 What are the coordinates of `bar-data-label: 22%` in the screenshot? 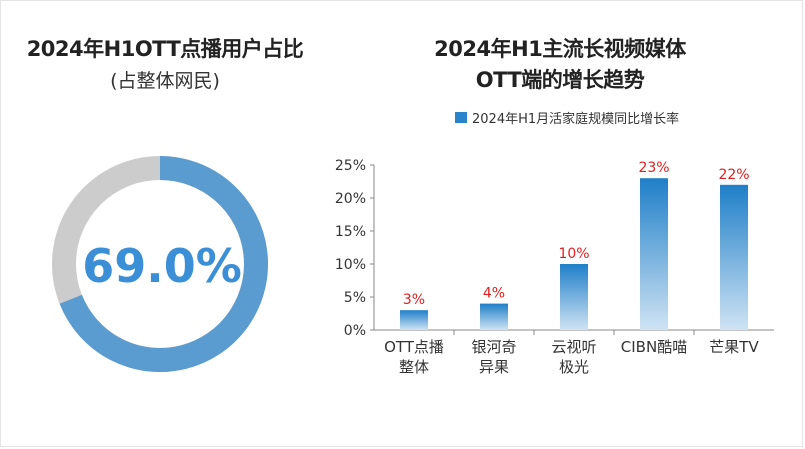 It's located at (733, 175).